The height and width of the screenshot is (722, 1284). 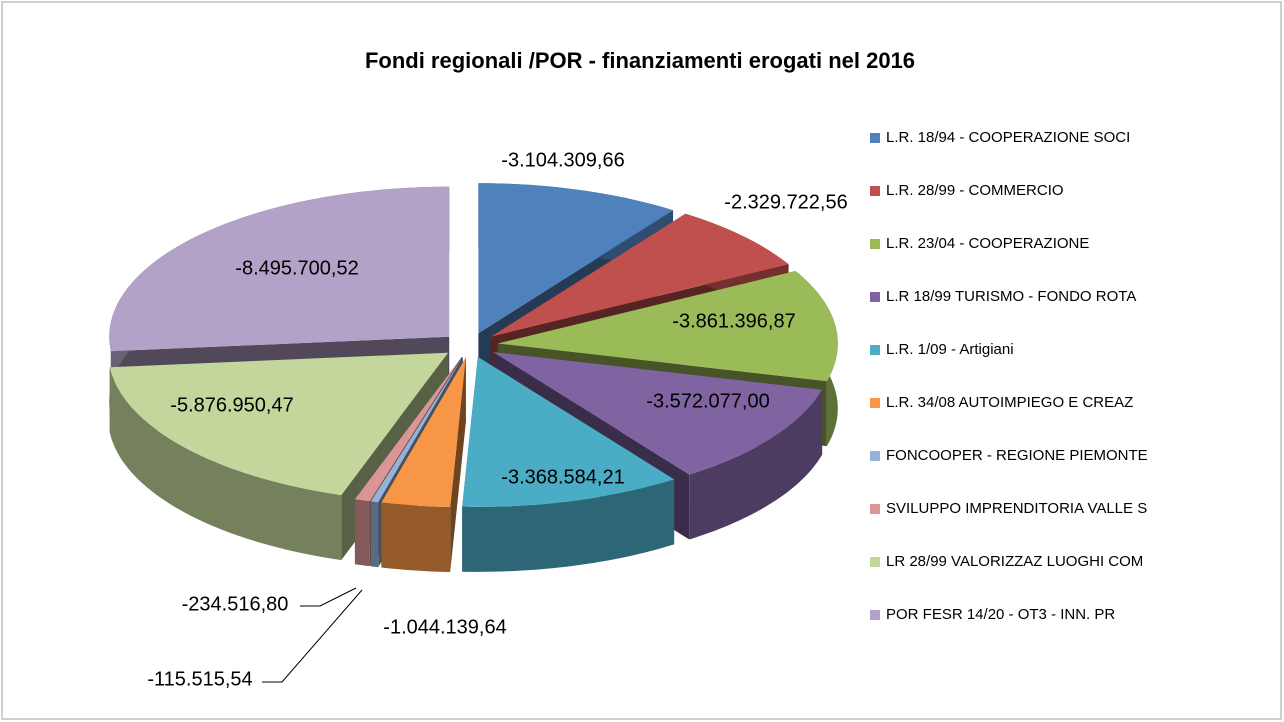 I want to click on legend-label: L.R. 23/04 - COOPERAZIONE, so click(x=988, y=243).